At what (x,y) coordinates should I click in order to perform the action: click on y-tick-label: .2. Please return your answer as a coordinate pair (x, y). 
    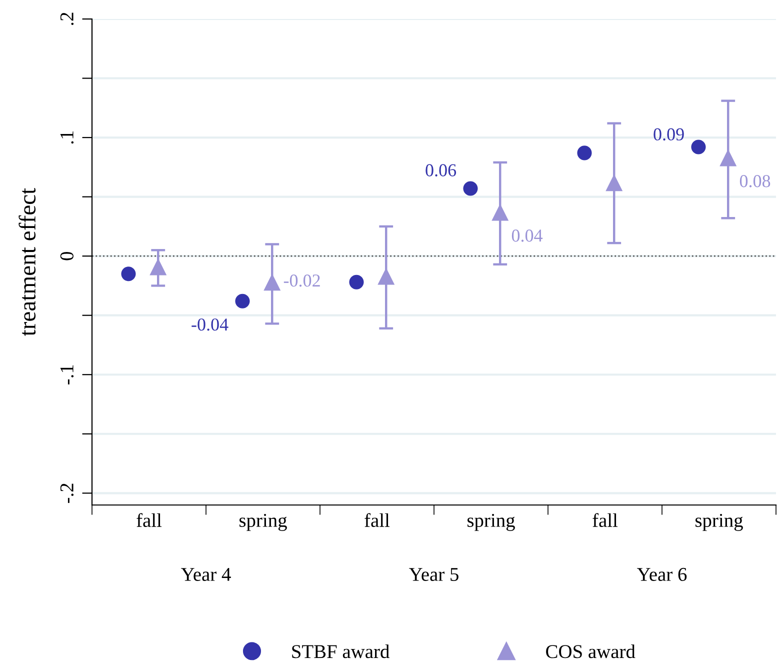
    Looking at the image, I should click on (67, 19).